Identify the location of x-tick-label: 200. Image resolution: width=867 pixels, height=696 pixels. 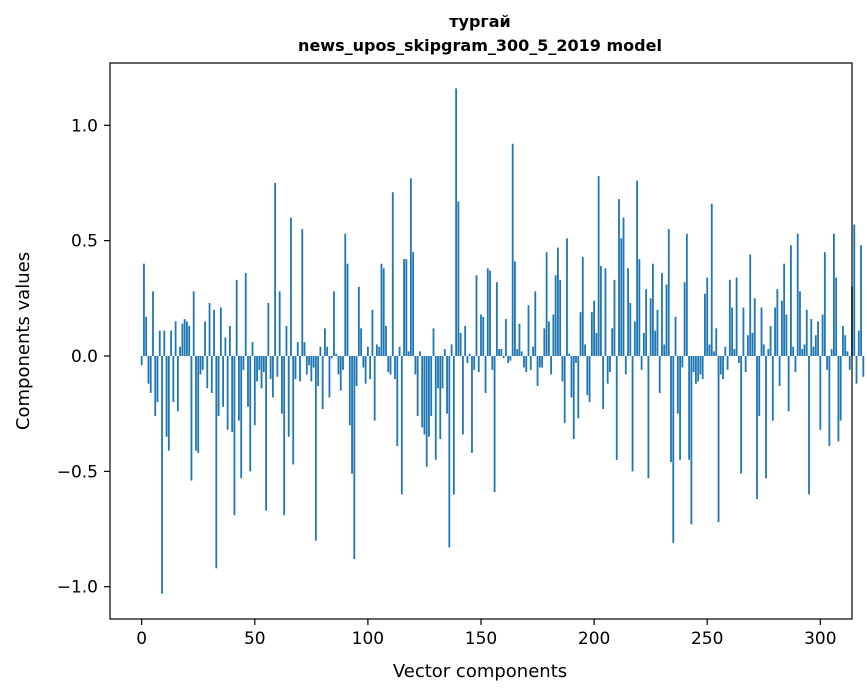
(594, 639).